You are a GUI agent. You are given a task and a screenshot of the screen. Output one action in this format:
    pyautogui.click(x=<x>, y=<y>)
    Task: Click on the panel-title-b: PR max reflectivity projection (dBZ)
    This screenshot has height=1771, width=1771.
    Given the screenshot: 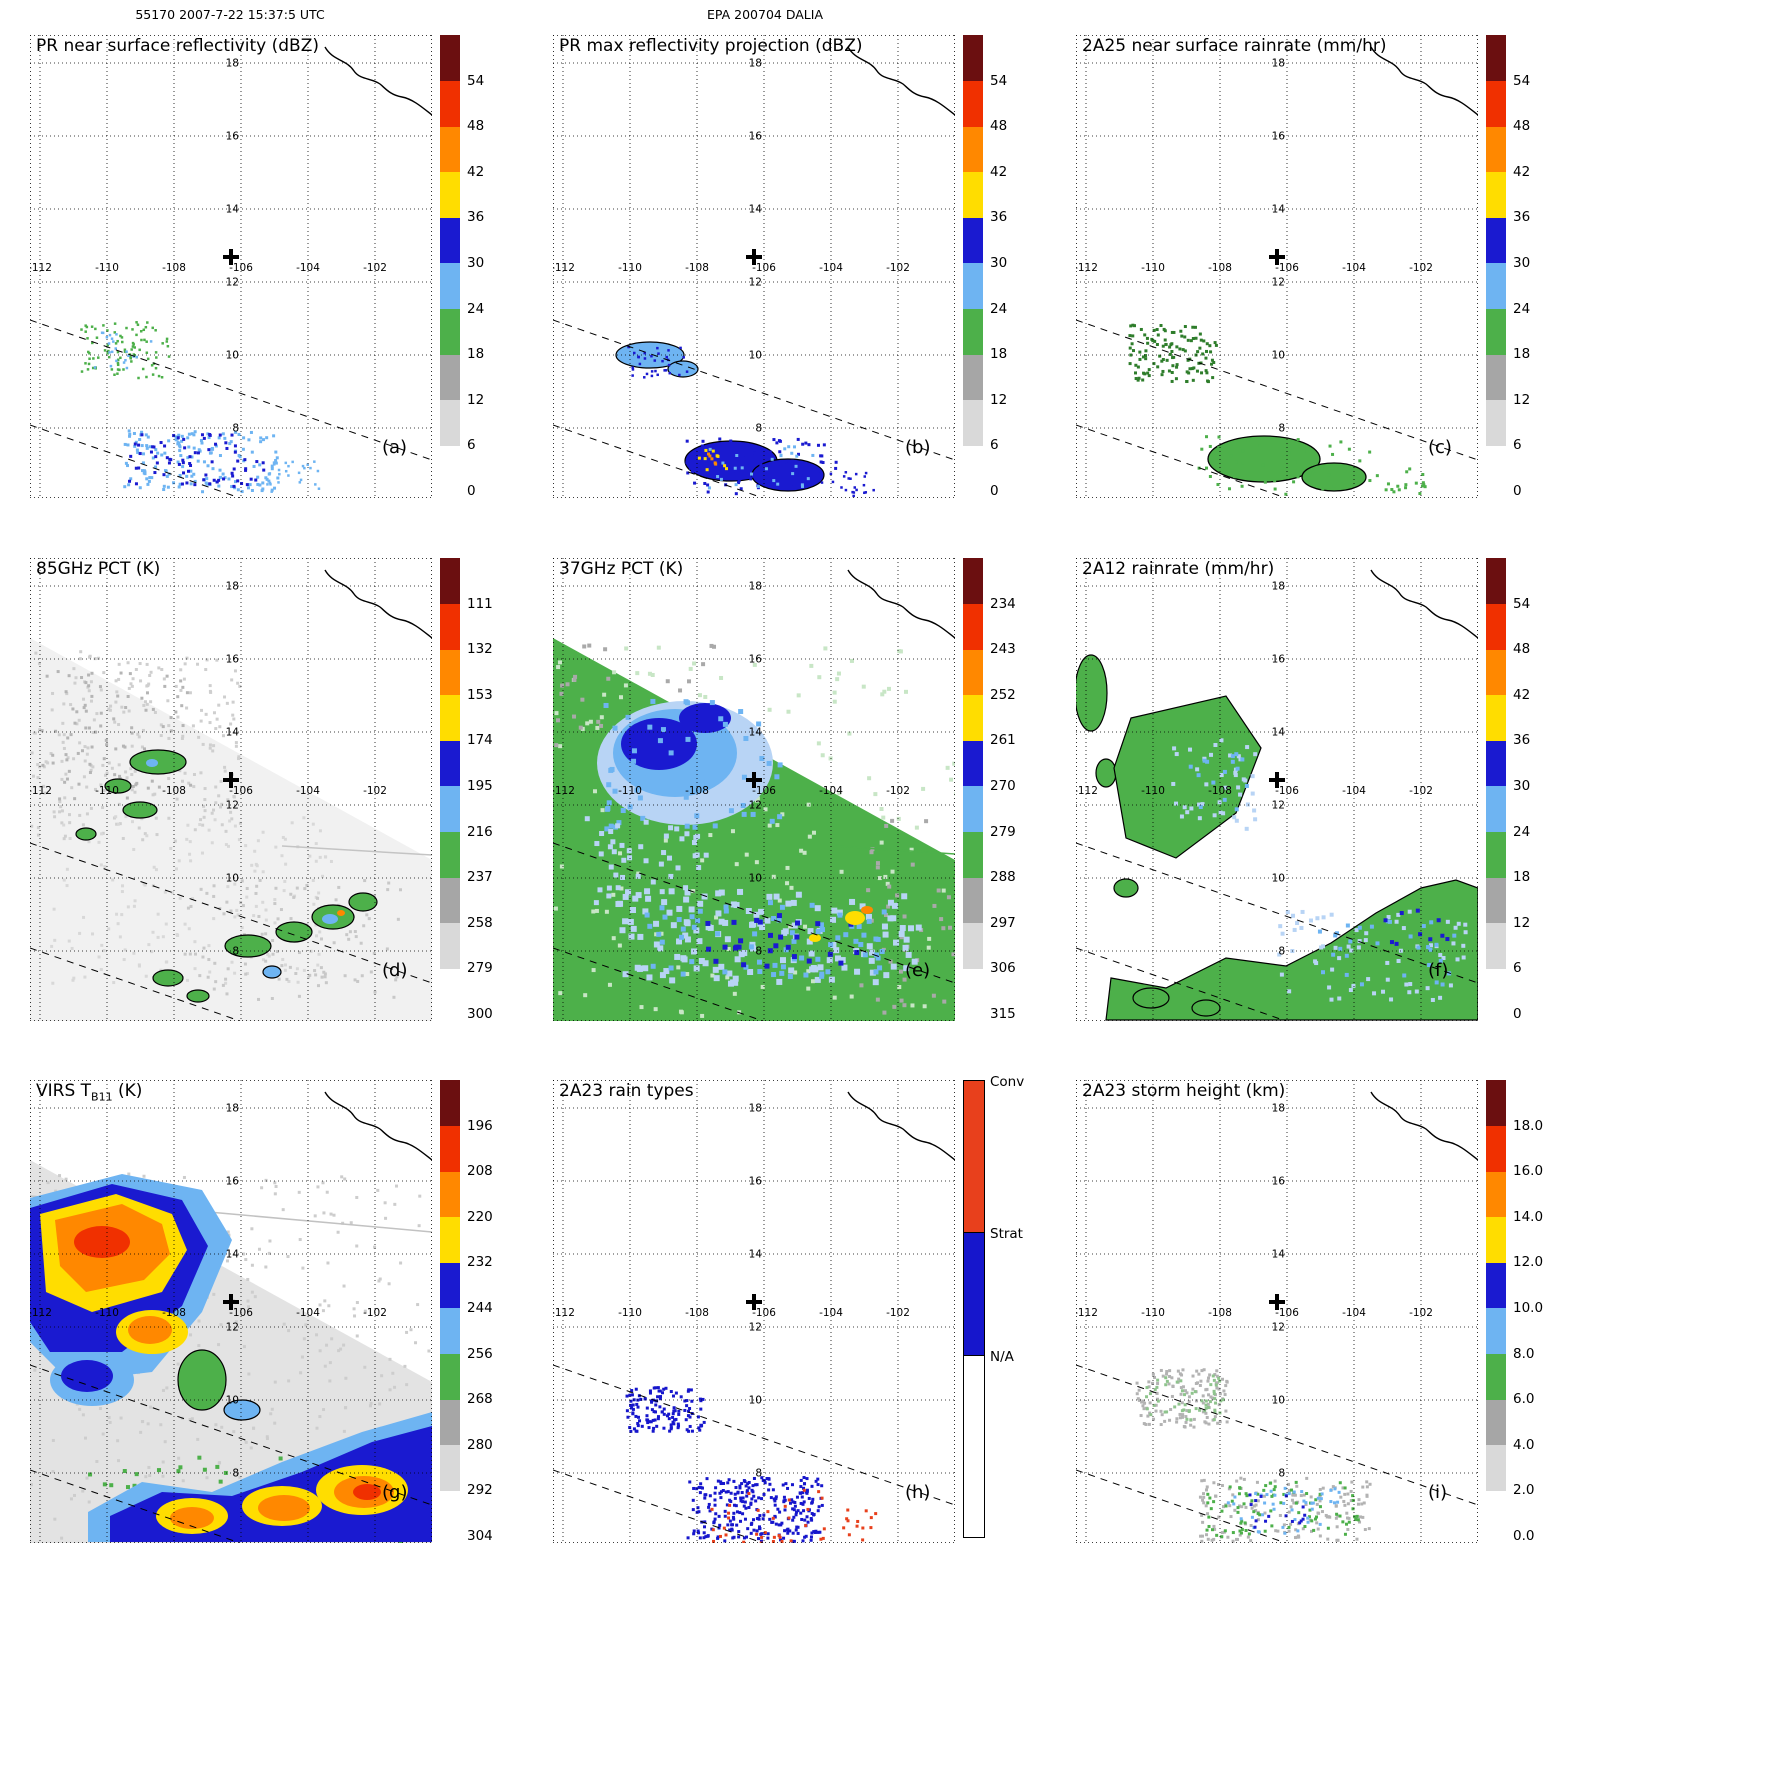 What is the action you would take?
    pyautogui.click(x=711, y=46)
    